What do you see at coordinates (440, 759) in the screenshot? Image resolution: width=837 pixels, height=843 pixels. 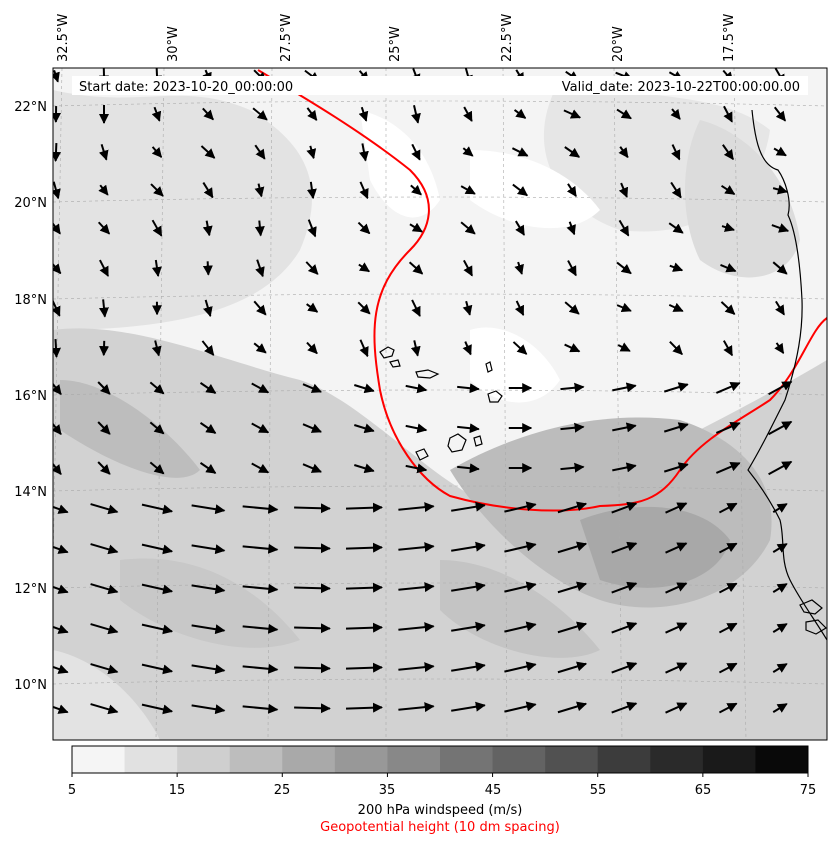 I see `colorbar-frame` at bounding box center [440, 759].